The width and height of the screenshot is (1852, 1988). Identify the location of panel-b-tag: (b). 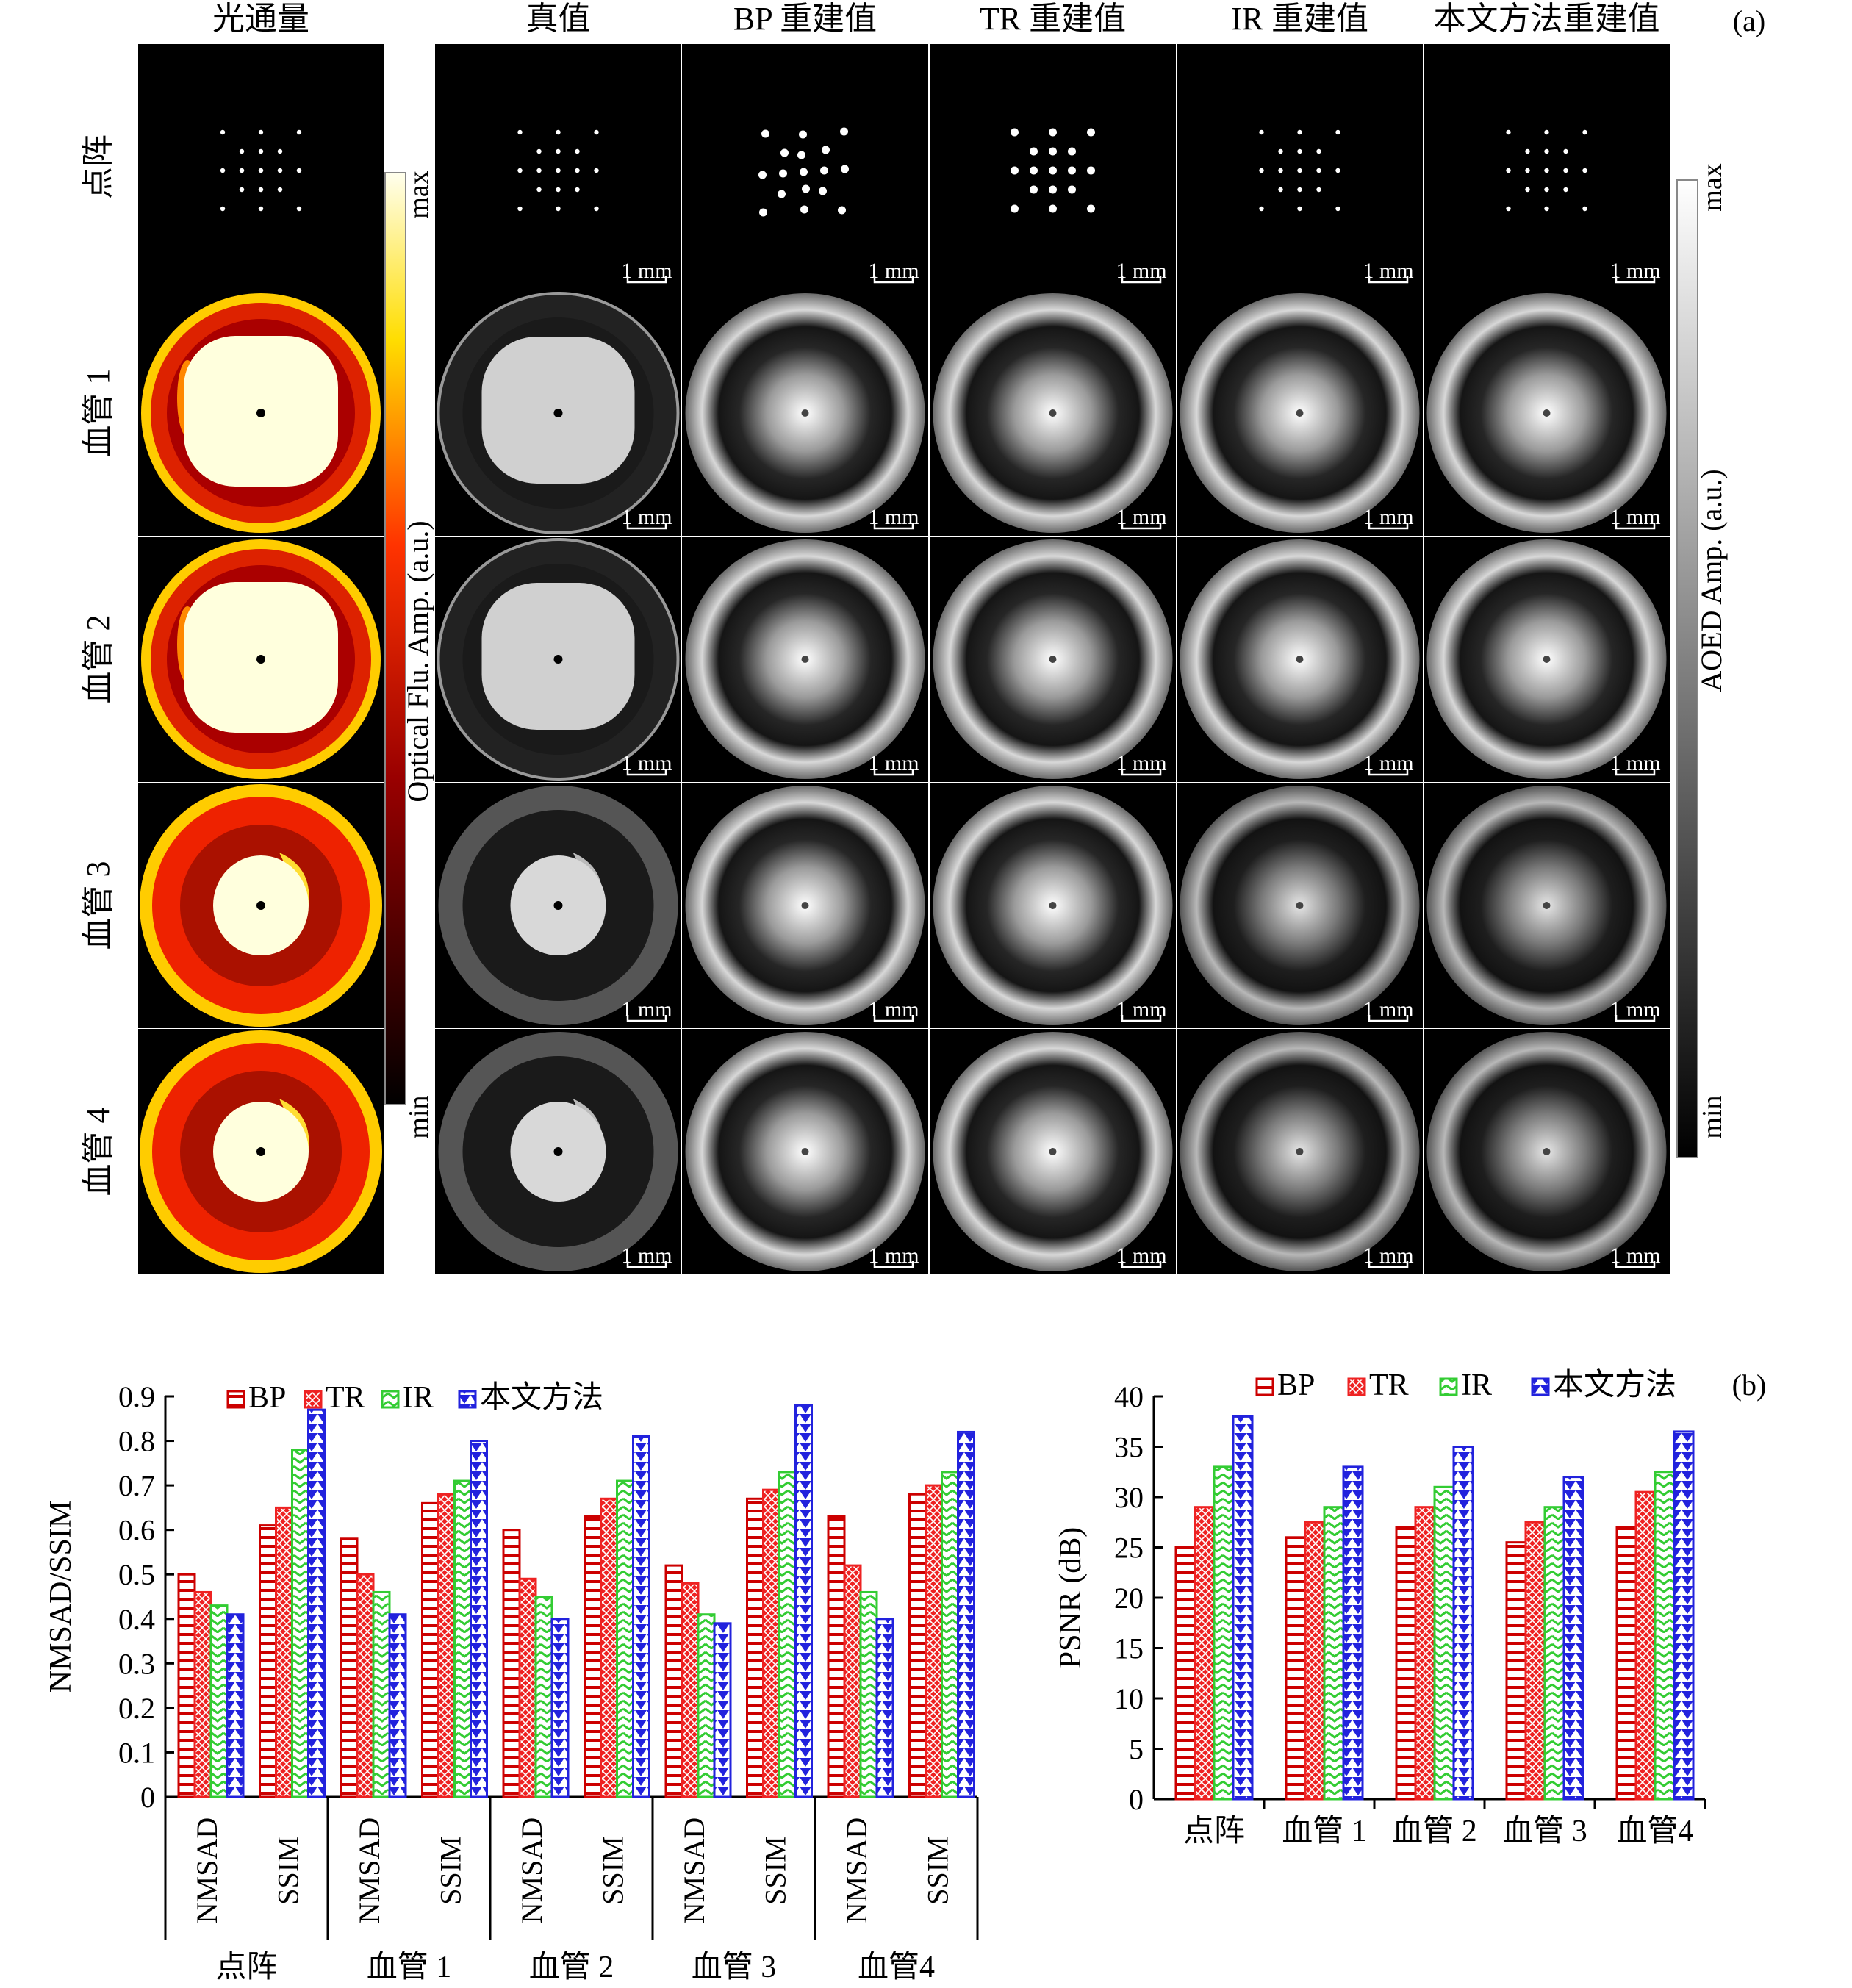
(1750, 1385).